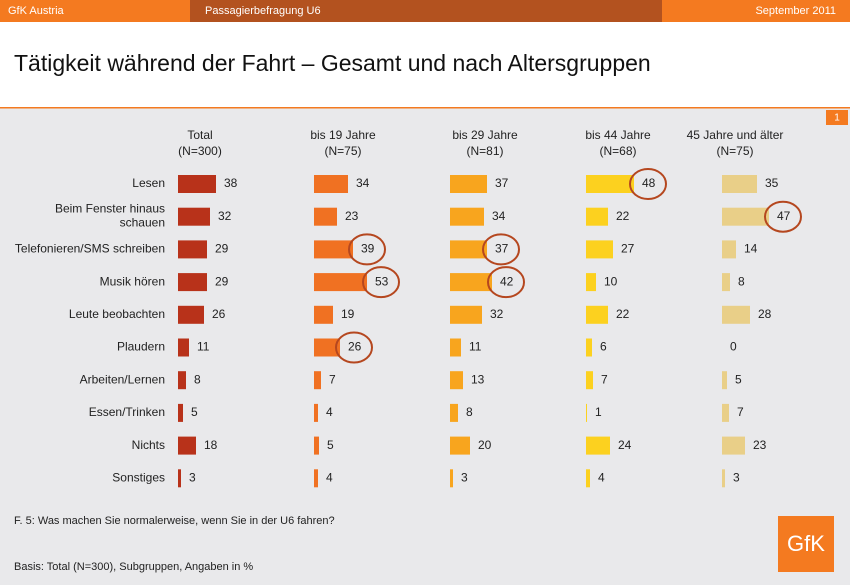 The height and width of the screenshot is (585, 850). Describe the element at coordinates (36, 11) in the screenshot. I see `header-left: GfK Austria` at that location.